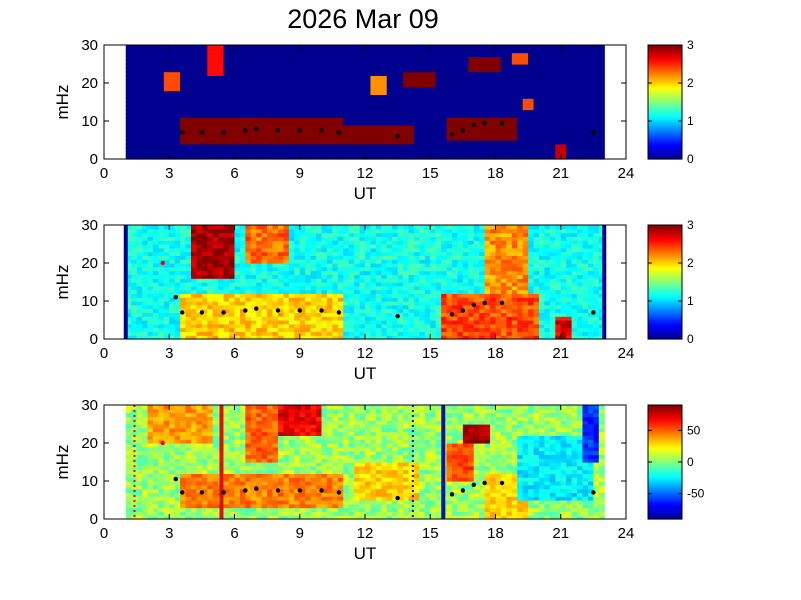 Image resolution: width=801 pixels, height=600 pixels. Describe the element at coordinates (463, 130) in the screenshot. I see `peak-marker` at that location.